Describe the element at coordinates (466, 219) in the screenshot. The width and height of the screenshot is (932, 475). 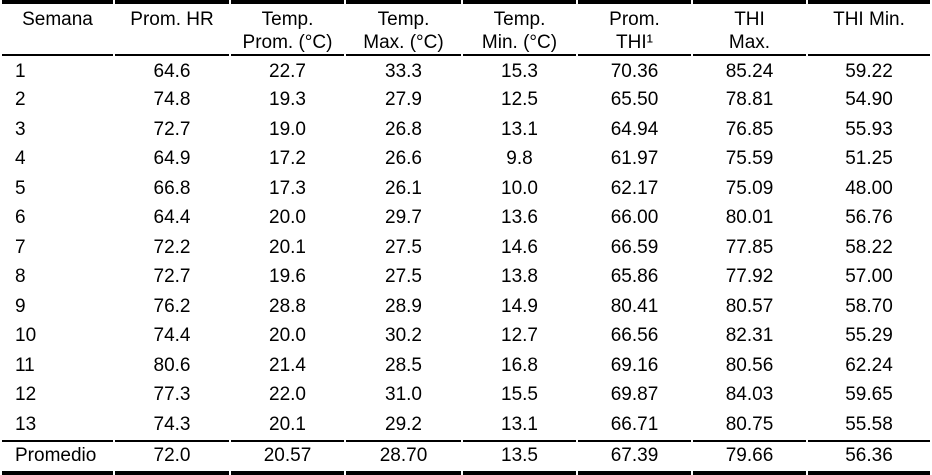
I see `table-row: 6 64.4 20.0 29.7 13.6 66.00 80.01 56.76` at that location.